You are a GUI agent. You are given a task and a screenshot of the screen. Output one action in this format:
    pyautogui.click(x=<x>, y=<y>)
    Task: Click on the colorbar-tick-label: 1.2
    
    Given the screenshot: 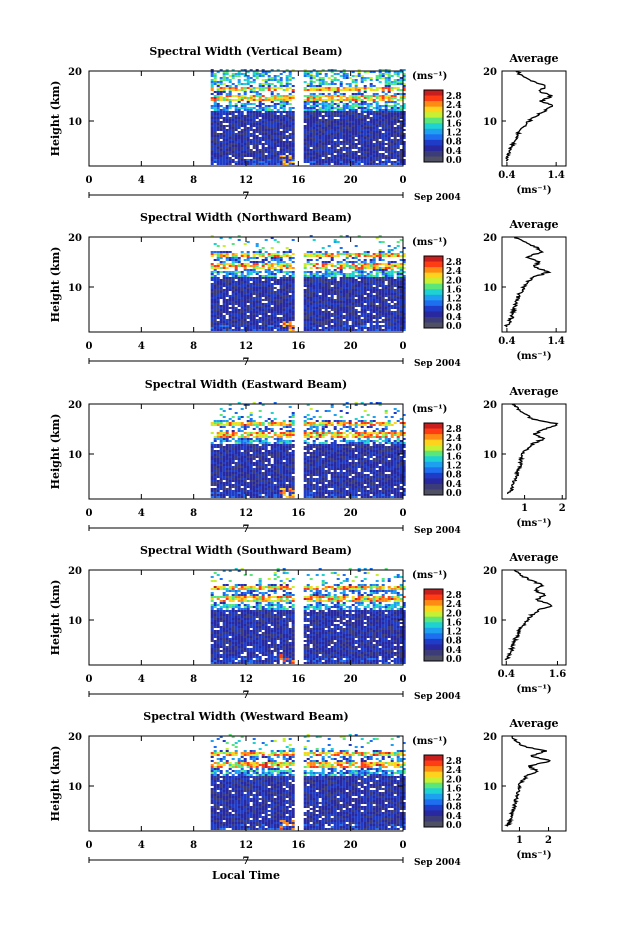 What is the action you would take?
    pyautogui.click(x=454, y=300)
    